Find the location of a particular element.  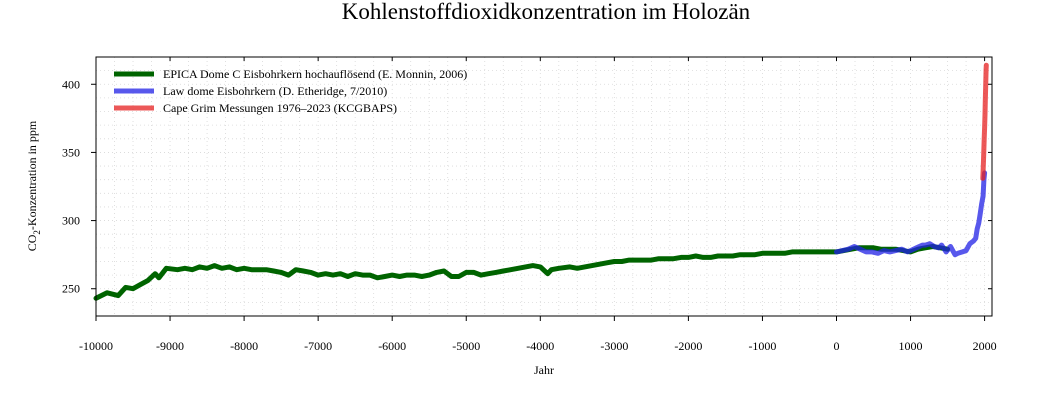

x-tick-label: -2000 is located at coordinates (688, 346).